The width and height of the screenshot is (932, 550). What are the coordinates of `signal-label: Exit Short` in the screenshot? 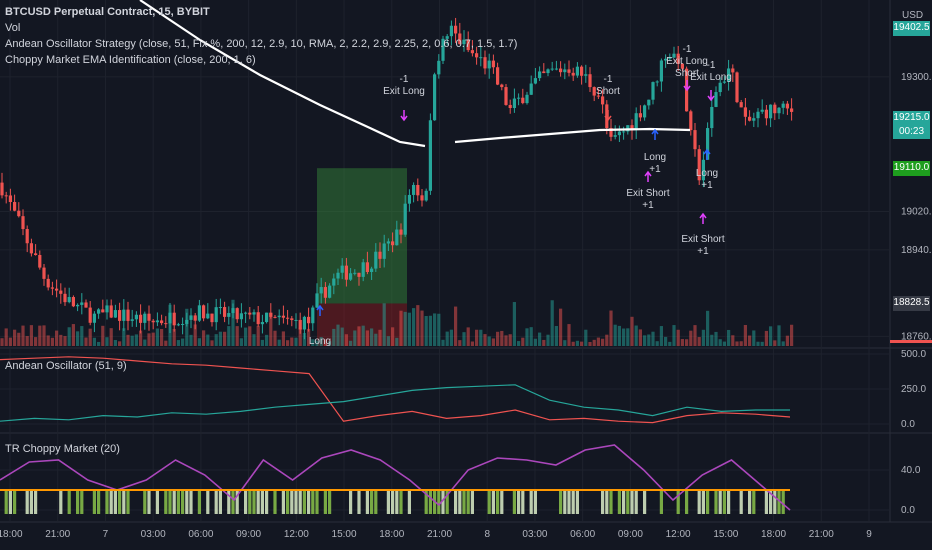 It's located at (648, 193).